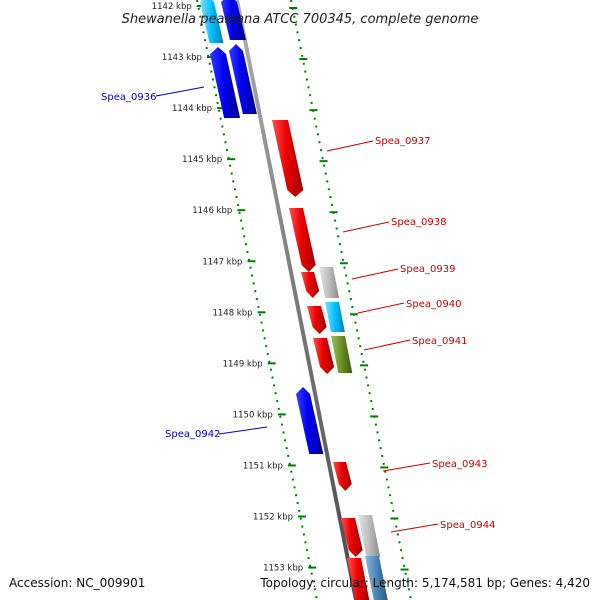  What do you see at coordinates (342, 354) in the screenshot?
I see `olive-feature-block` at bounding box center [342, 354].